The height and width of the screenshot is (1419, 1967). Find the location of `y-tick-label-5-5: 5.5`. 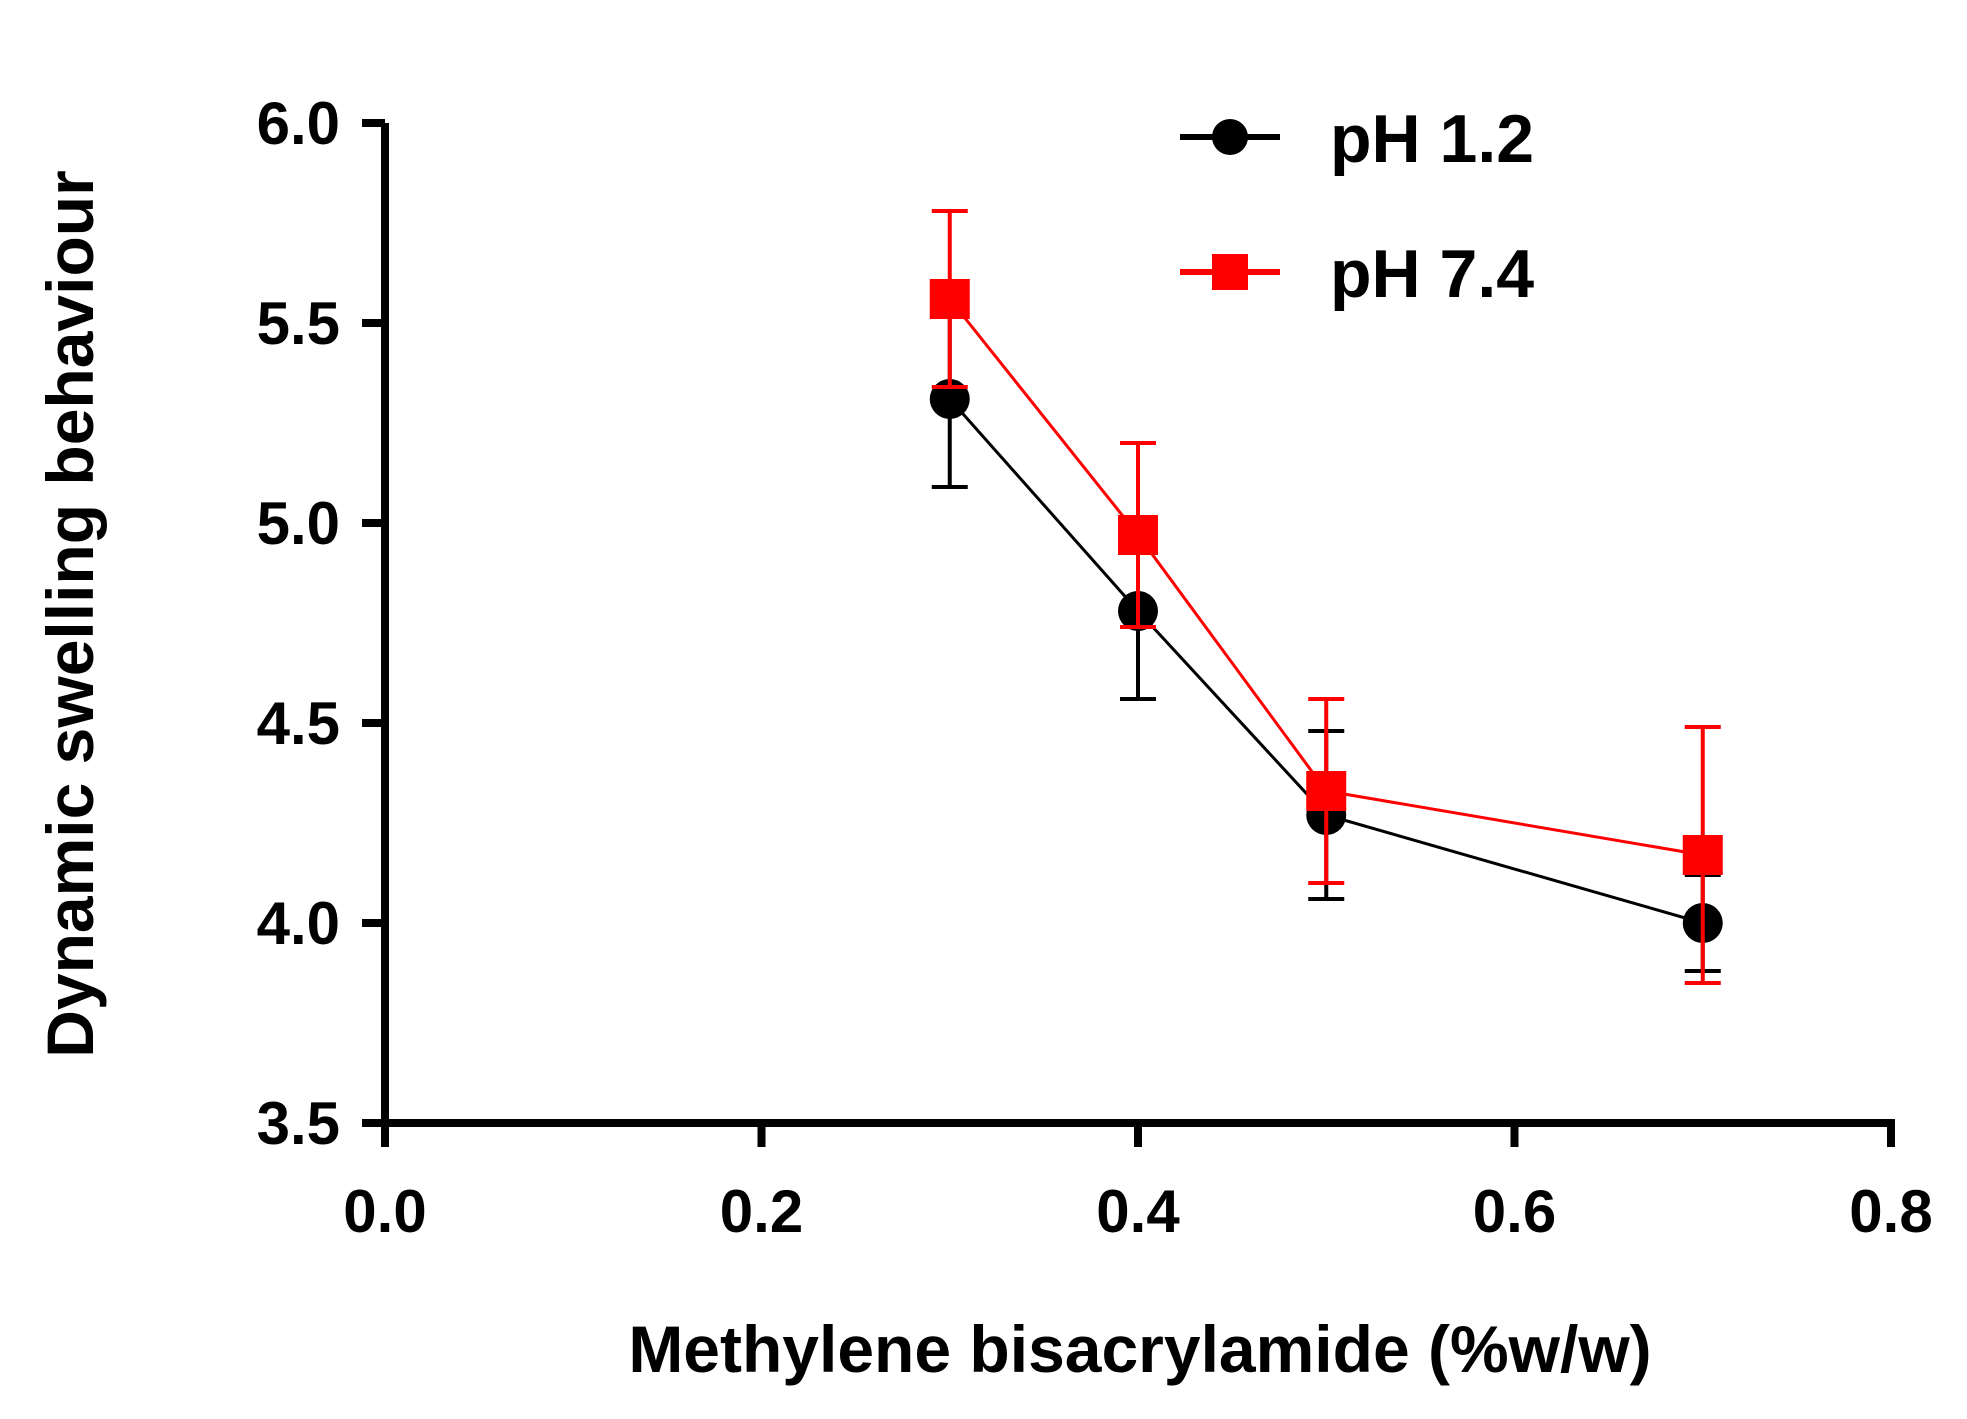

y-tick-label-5-5: 5.5 is located at coordinates (298, 323).